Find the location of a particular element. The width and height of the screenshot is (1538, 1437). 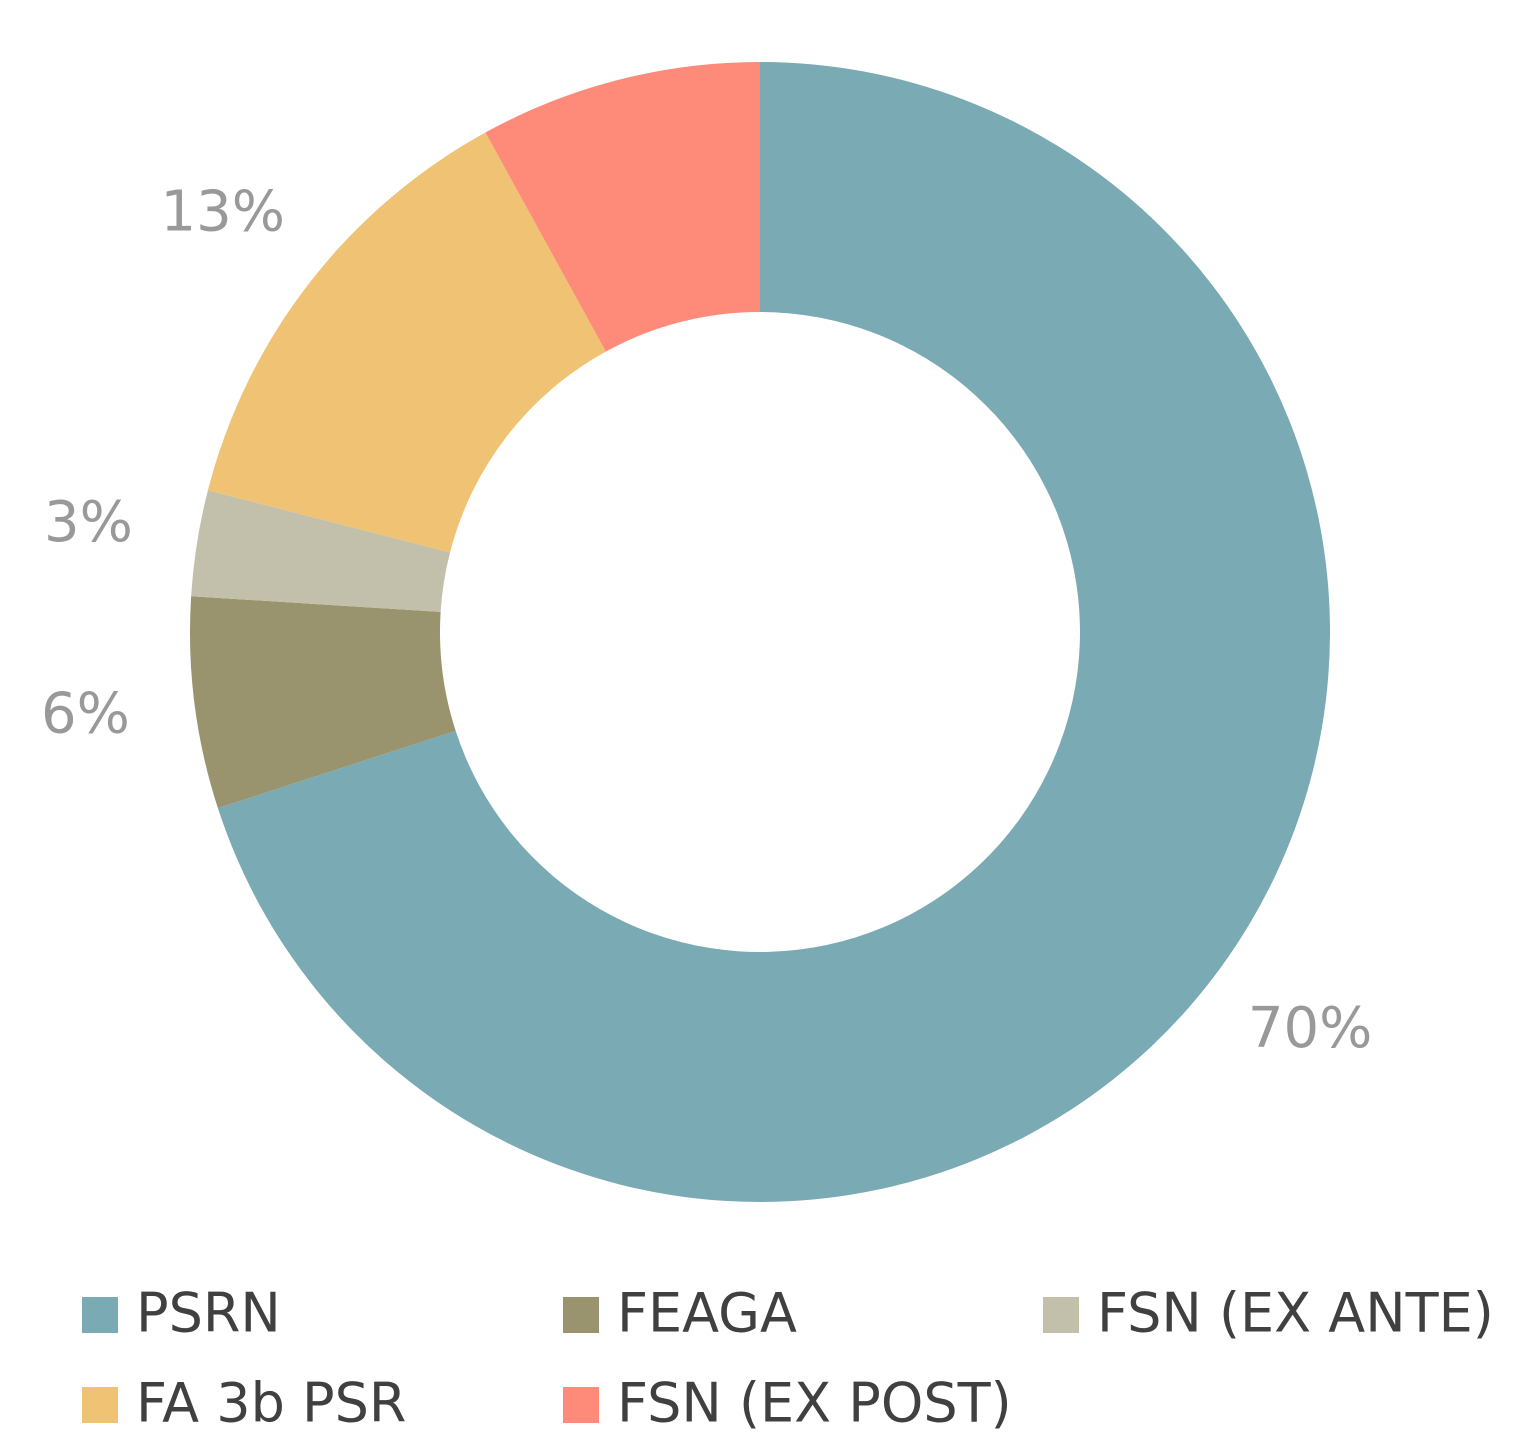

data-label: 70% is located at coordinates (1310, 1028).